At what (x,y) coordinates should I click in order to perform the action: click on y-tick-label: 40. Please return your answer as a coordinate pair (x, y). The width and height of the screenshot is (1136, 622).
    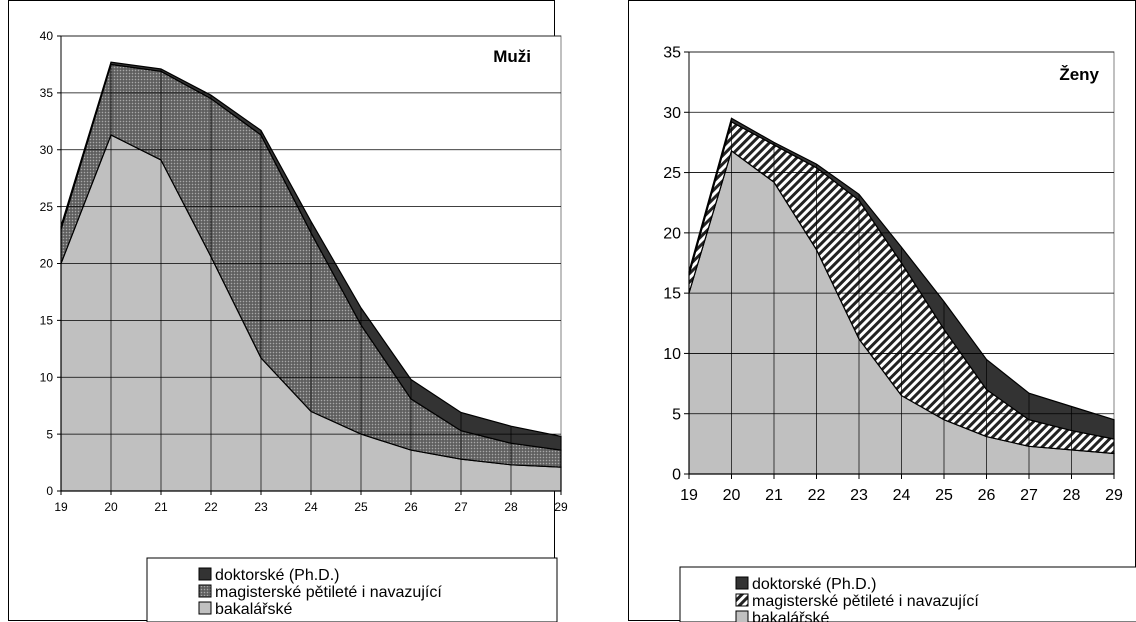
    Looking at the image, I should click on (47, 36).